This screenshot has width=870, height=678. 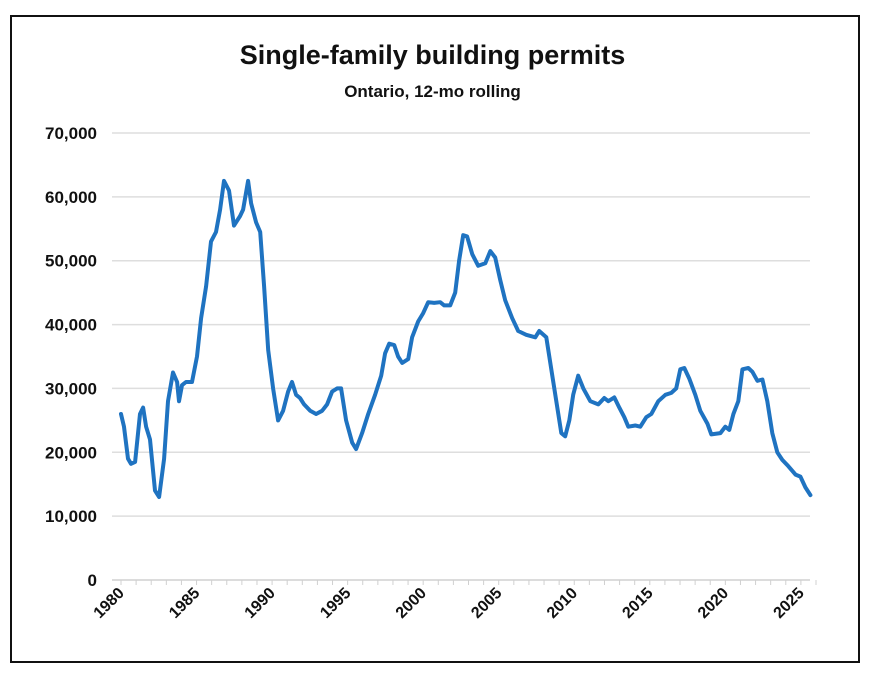 I want to click on x-tick-label: 2010, so click(x=562, y=603).